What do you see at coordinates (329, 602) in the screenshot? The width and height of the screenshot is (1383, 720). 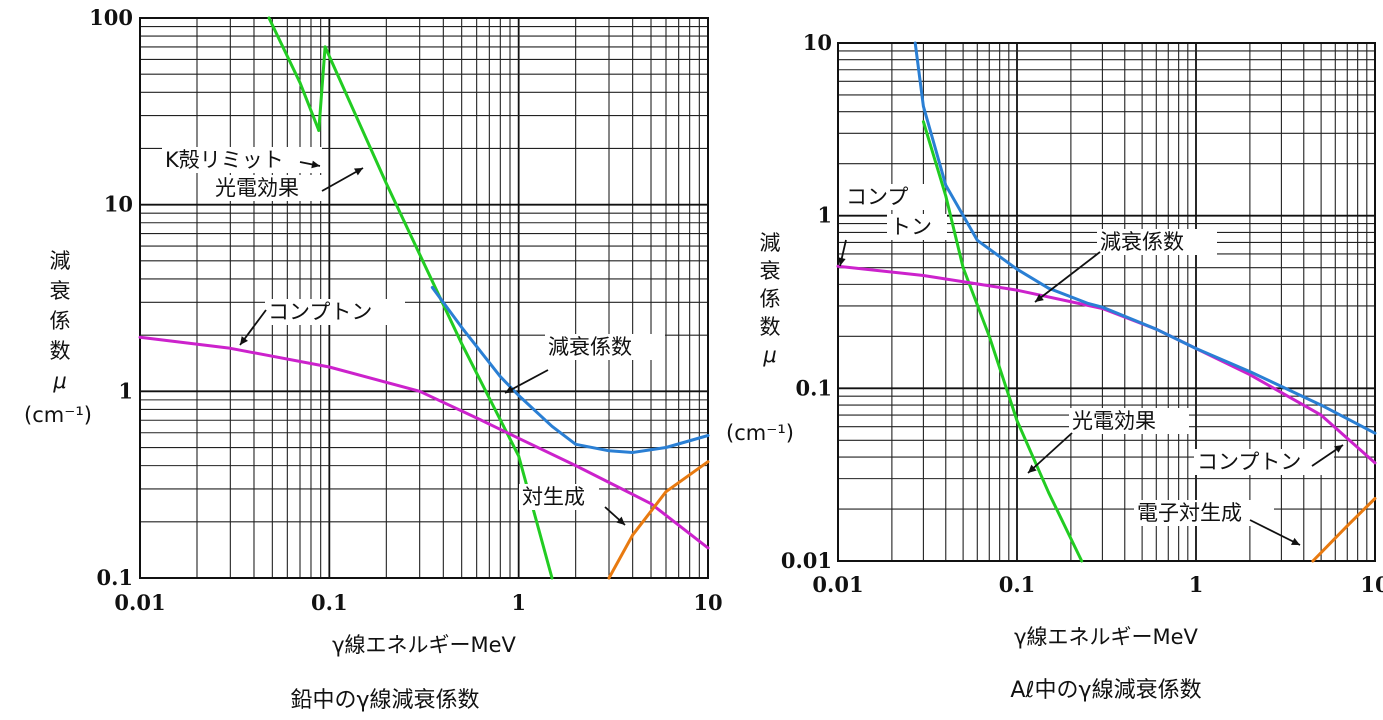 I see `lead-x-tick-label: 0.1` at bounding box center [329, 602].